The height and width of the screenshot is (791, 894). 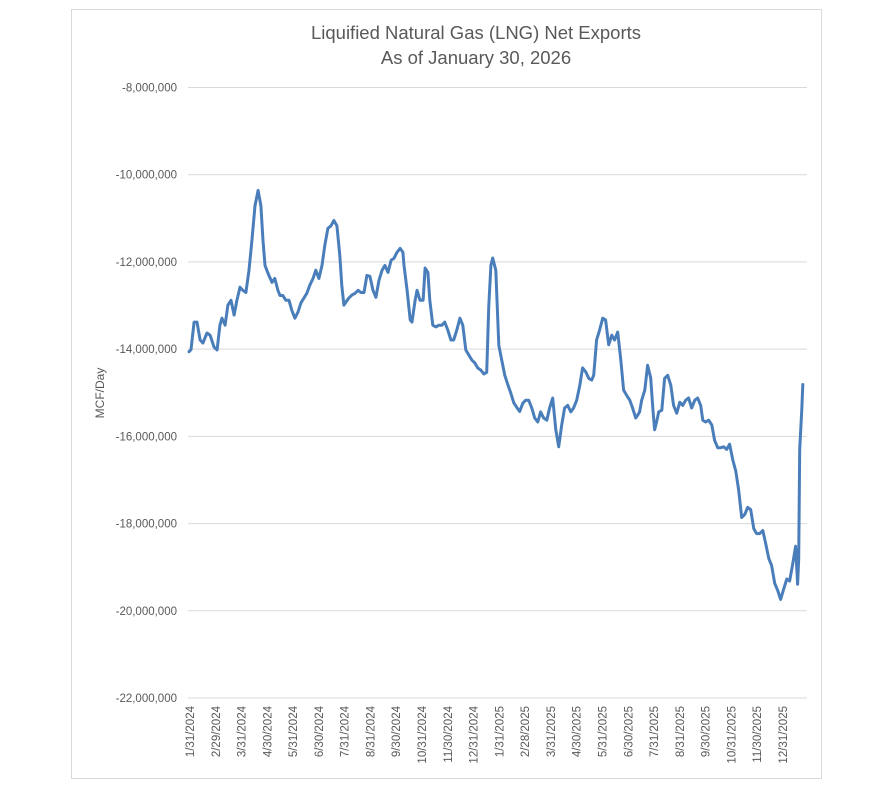 What do you see at coordinates (243, 731) in the screenshot?
I see `x-tick-label: 3/31/2024` at bounding box center [243, 731].